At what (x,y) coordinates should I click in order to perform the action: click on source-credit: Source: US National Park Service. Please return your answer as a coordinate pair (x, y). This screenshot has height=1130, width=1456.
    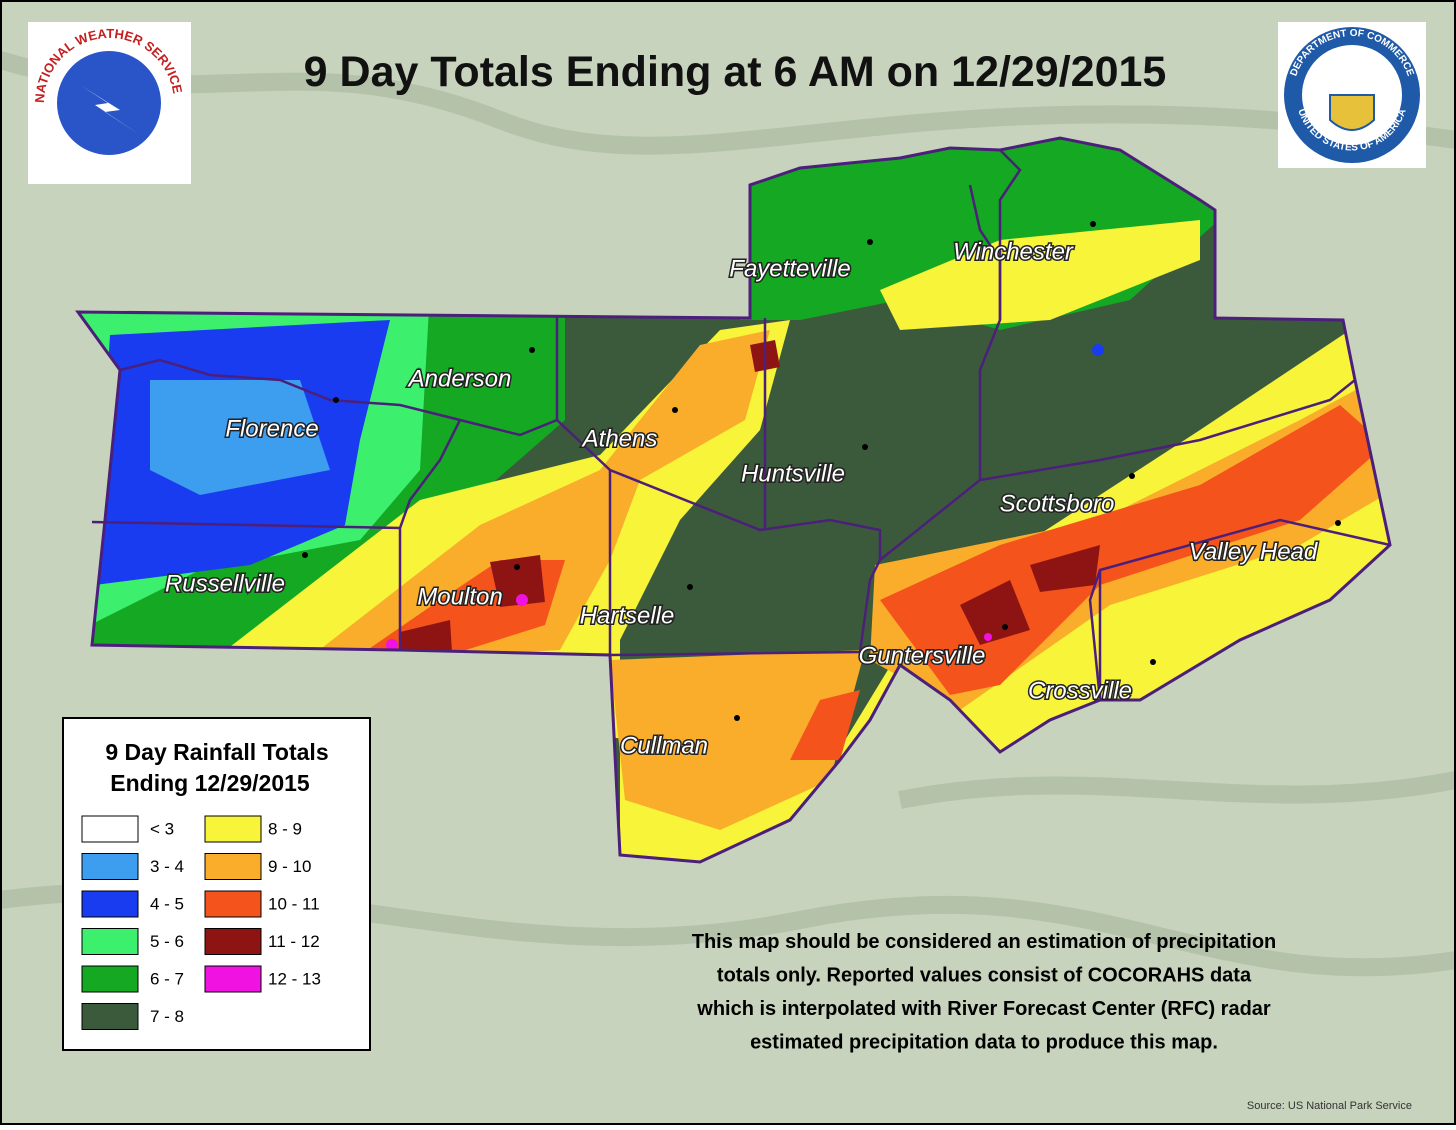
    Looking at the image, I should click on (1329, 1106).